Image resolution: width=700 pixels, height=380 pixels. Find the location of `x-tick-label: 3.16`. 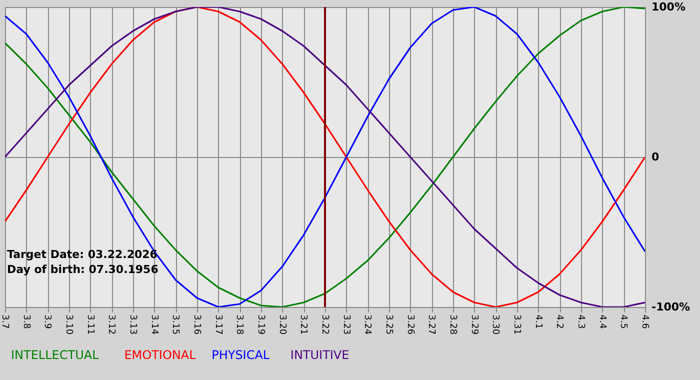

x-tick-label: 3.16 is located at coordinates (197, 324).